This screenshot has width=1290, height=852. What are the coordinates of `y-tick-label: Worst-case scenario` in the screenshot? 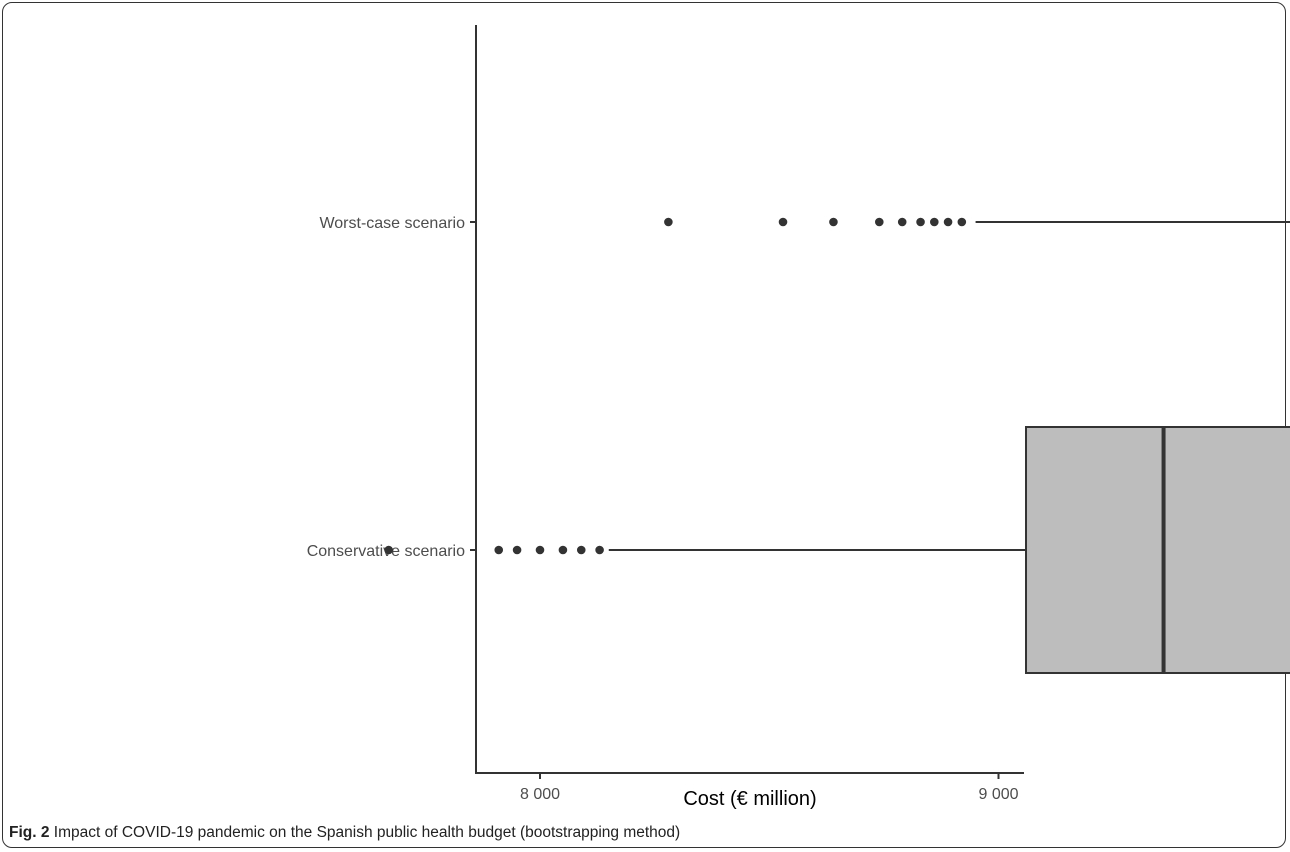 It's located at (392, 223).